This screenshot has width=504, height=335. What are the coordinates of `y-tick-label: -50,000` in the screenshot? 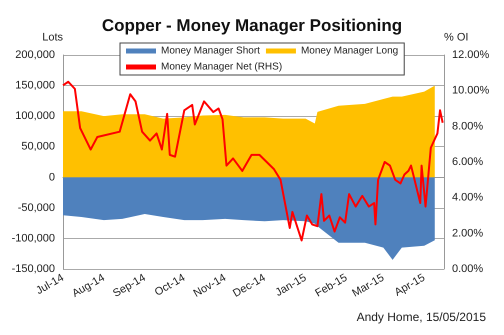 It's located at (36, 208).